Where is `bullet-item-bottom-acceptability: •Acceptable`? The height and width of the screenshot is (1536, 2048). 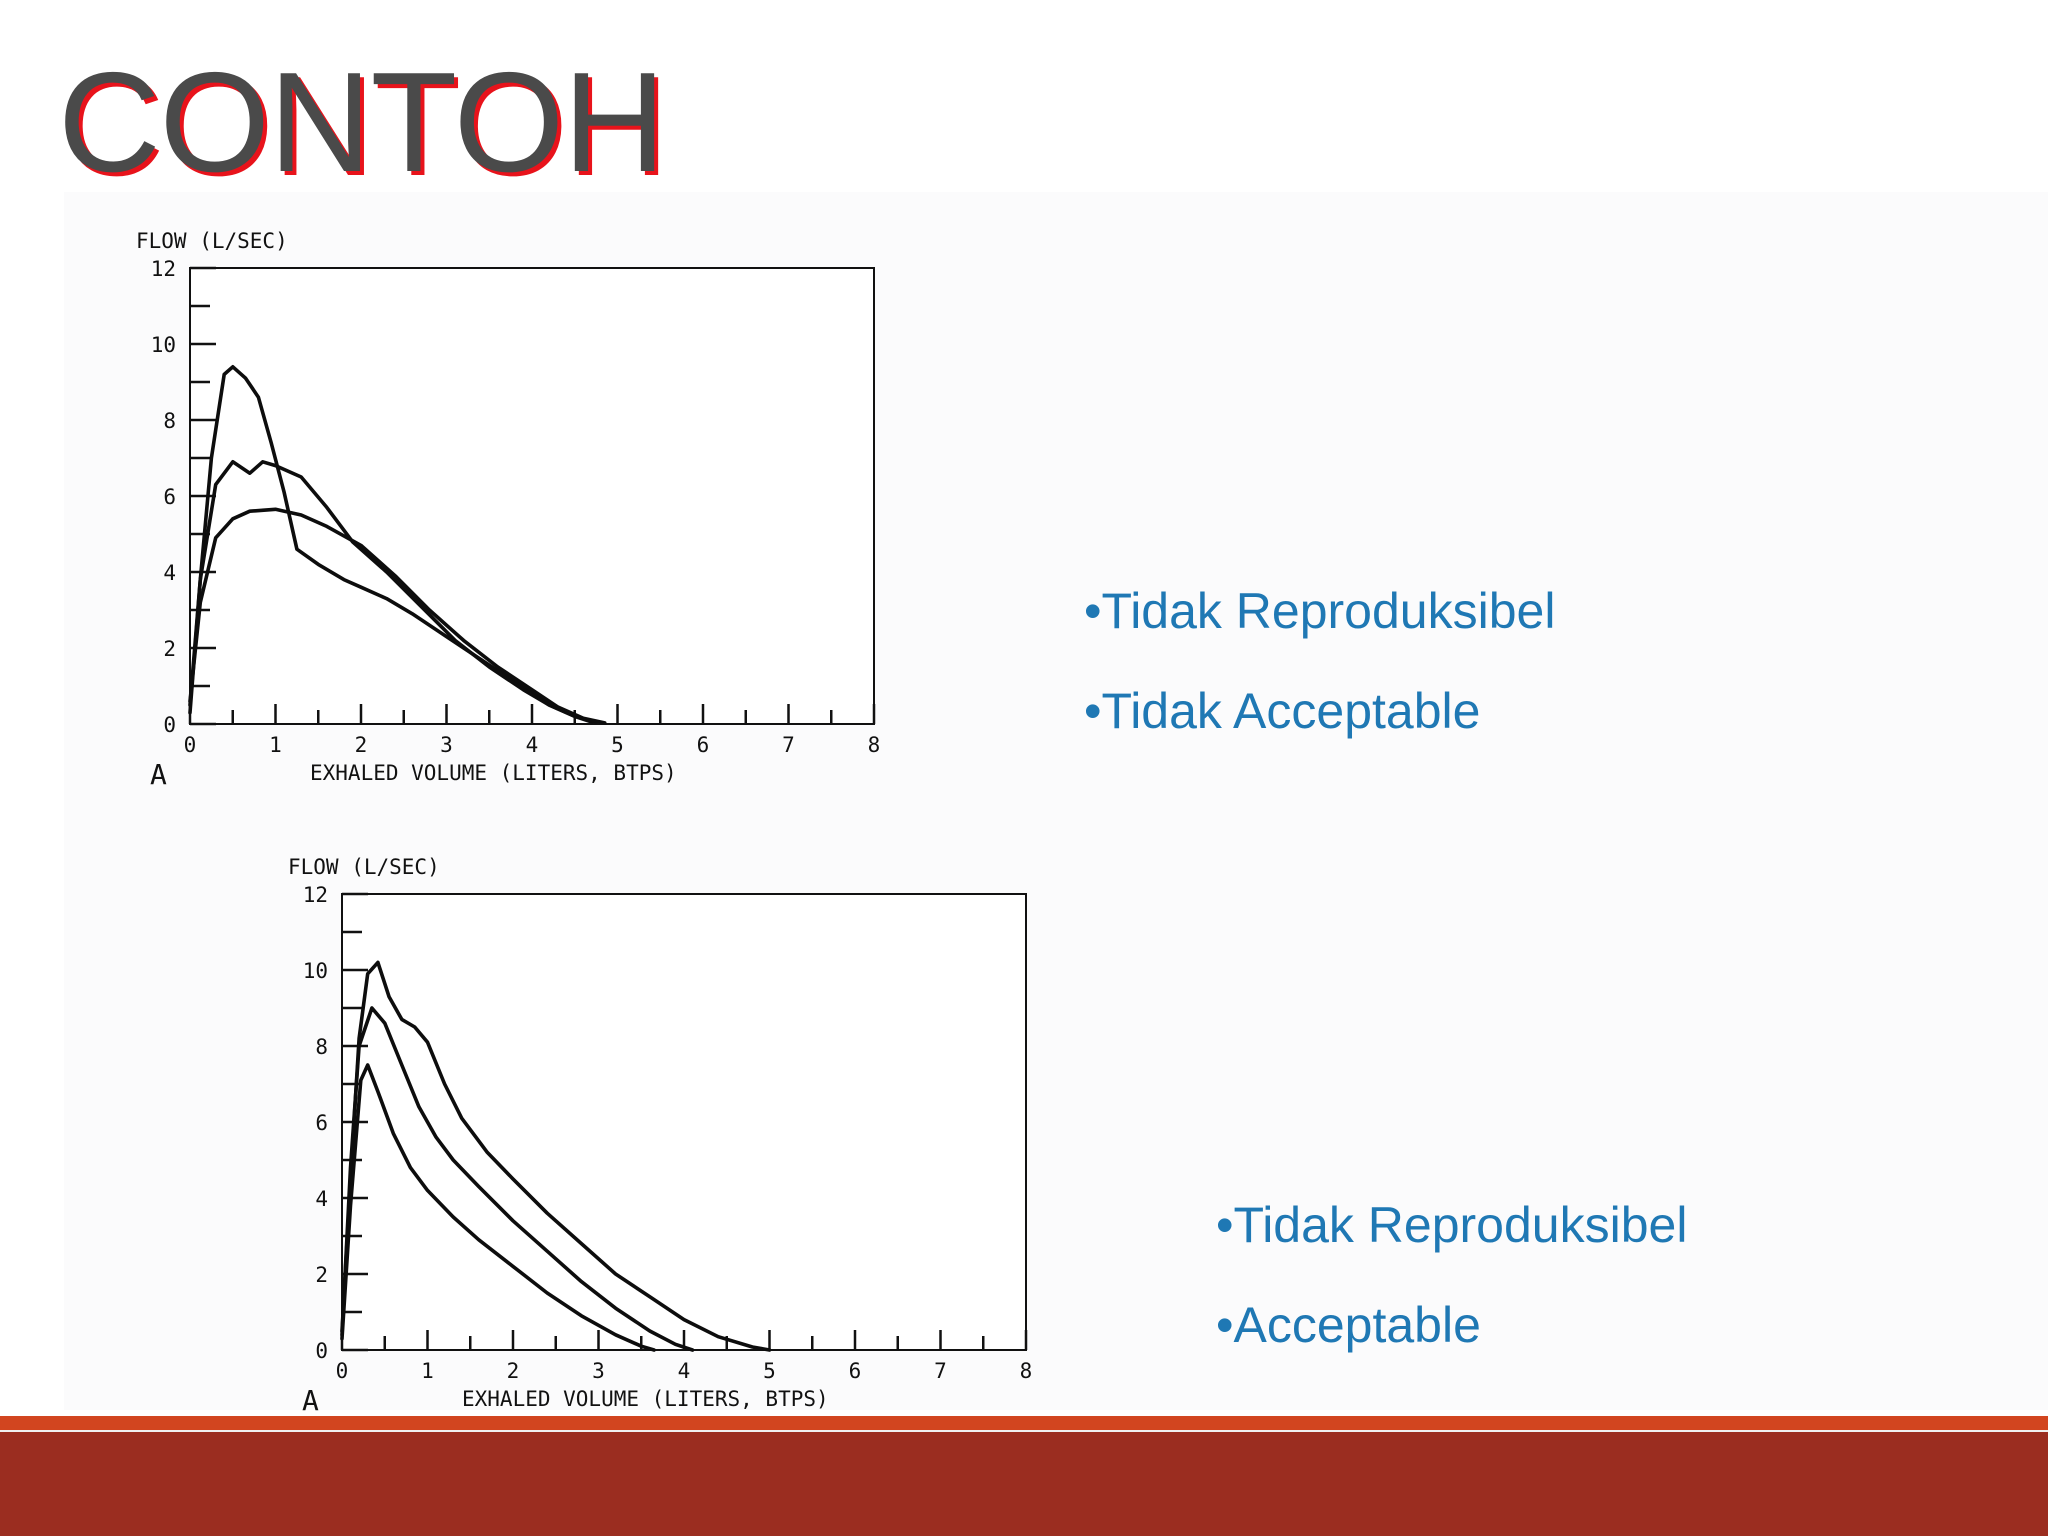 bullet-item-bottom-acceptability: •Acceptable is located at coordinates (1348, 1325).